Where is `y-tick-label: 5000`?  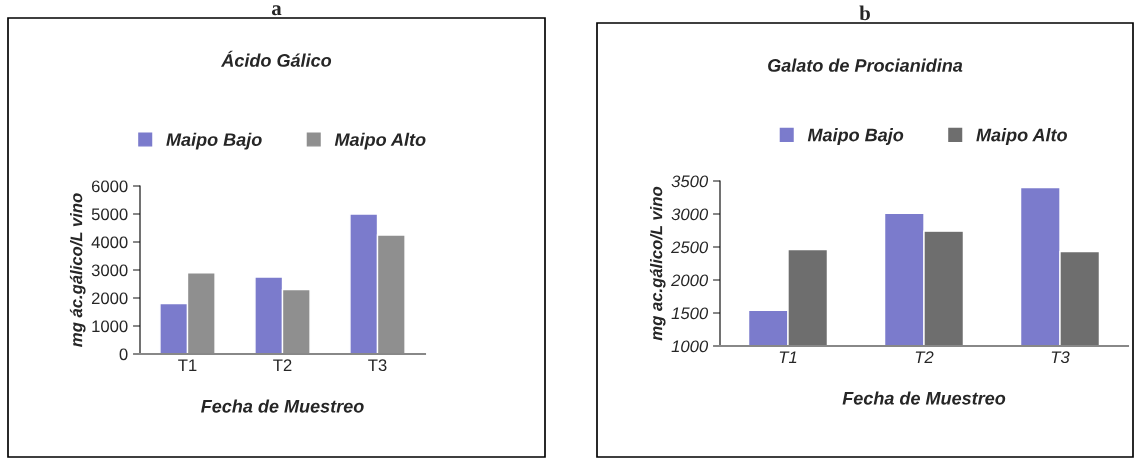 y-tick-label: 5000 is located at coordinates (109, 214).